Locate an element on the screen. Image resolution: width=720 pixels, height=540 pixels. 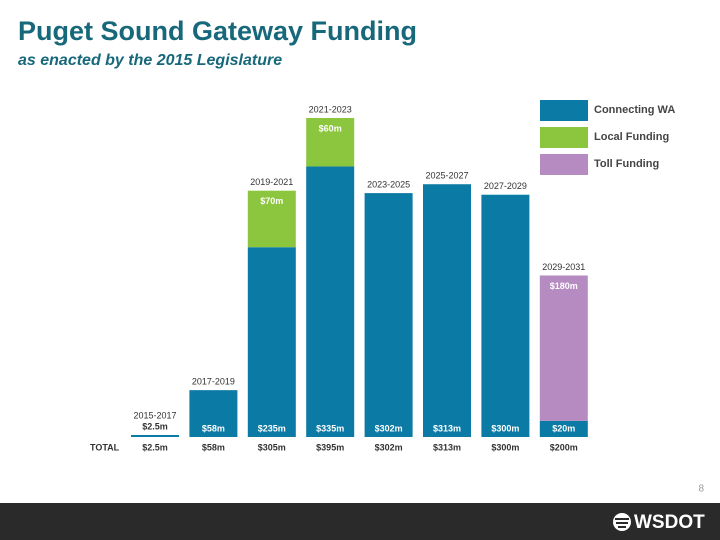
legend-label: Toll Funding is located at coordinates (626, 164).